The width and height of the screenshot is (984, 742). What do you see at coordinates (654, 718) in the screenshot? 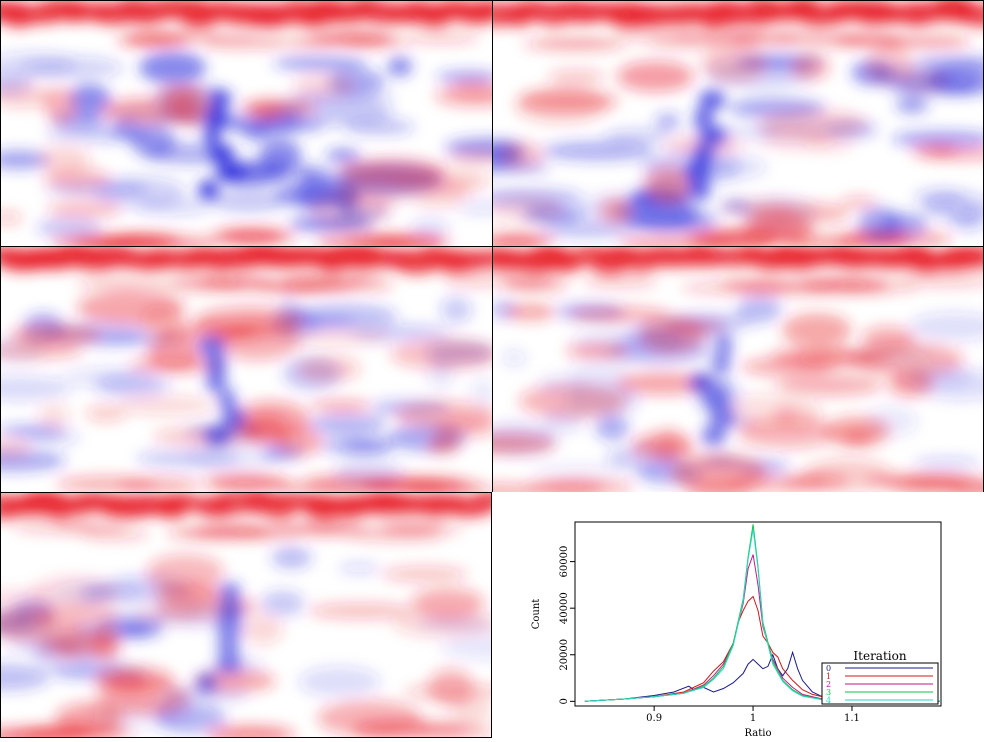
I see `x-tick-label: 0.9` at bounding box center [654, 718].